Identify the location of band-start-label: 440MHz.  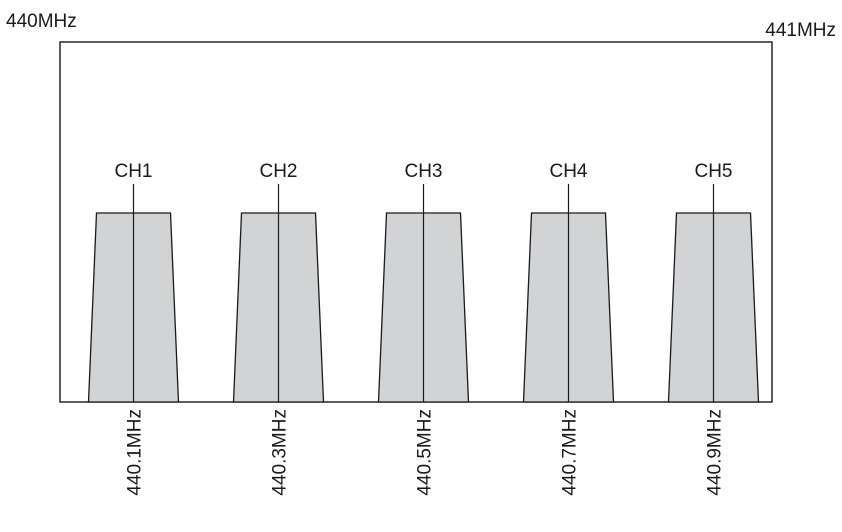
(41, 21).